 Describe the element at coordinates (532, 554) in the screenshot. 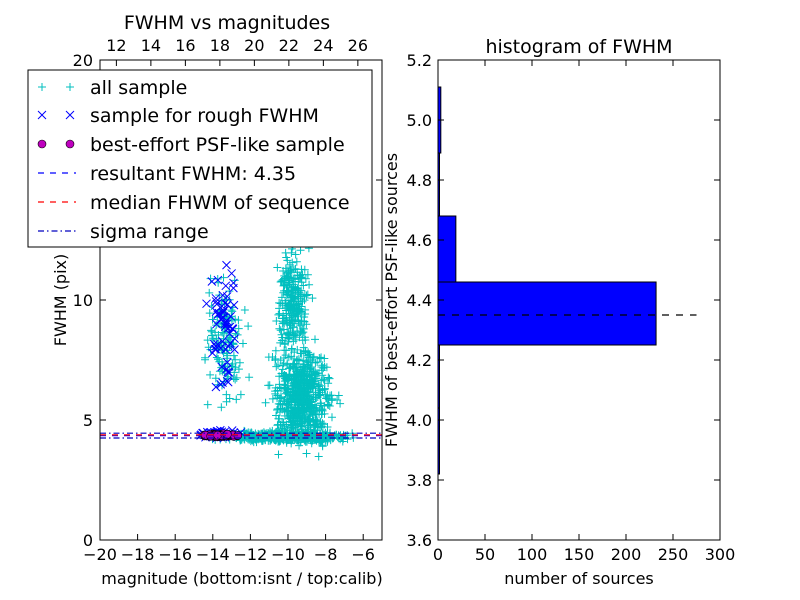

I see `x-tick-label: 100` at that location.